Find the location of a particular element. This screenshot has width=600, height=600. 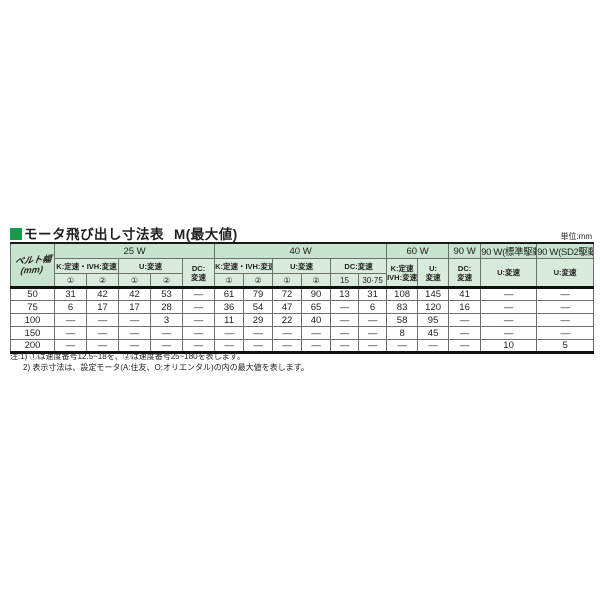

header-60w-k: K:定速 IVH:変速 is located at coordinates (402, 273).